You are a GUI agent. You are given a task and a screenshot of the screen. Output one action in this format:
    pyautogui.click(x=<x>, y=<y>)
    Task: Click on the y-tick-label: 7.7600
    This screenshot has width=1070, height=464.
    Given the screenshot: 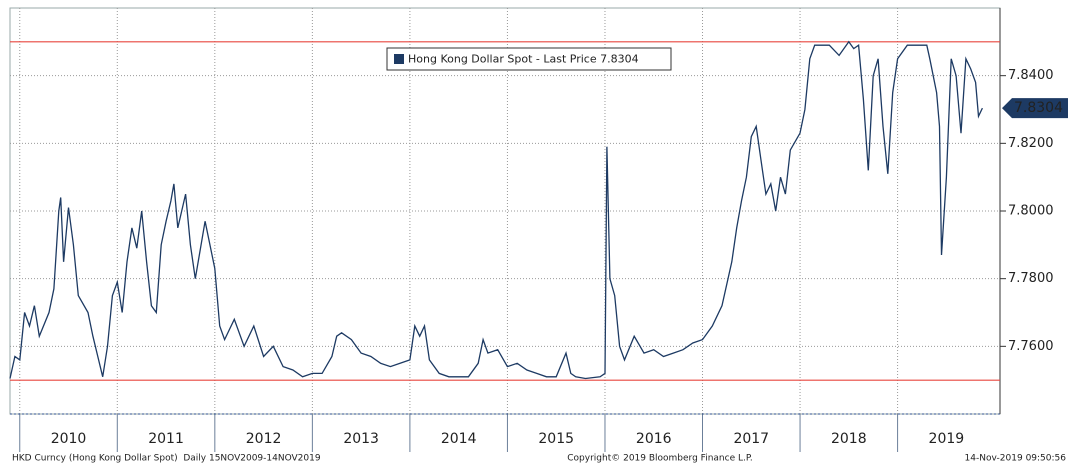 What is the action you would take?
    pyautogui.click(x=1031, y=346)
    